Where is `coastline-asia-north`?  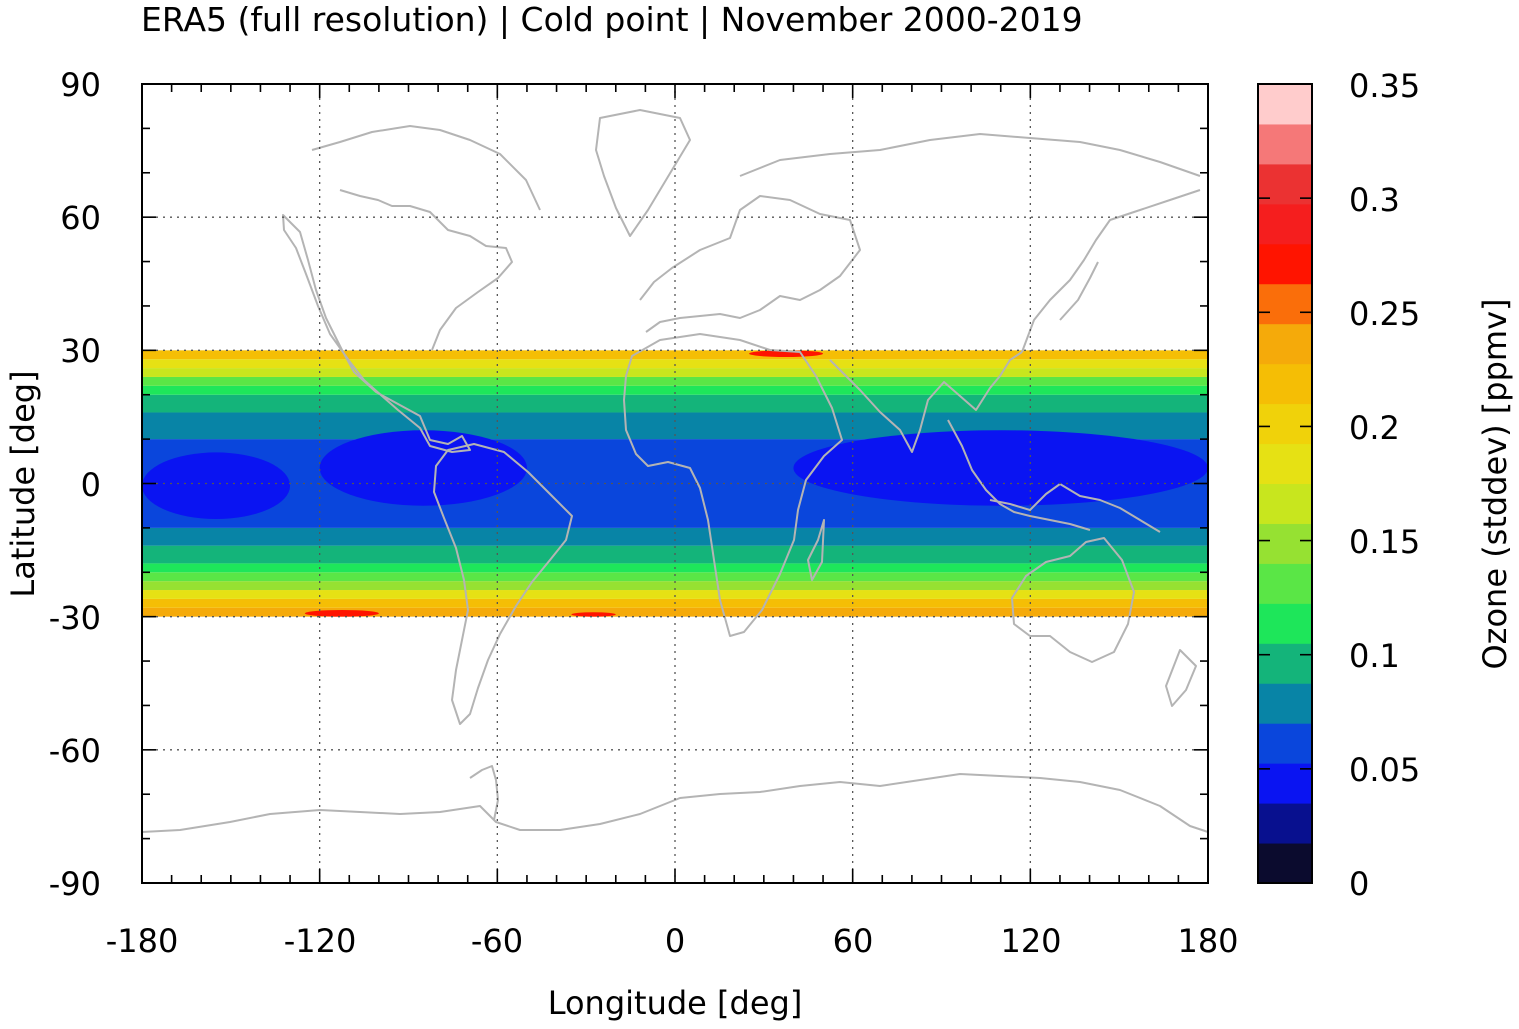 coastline-asia-north is located at coordinates (970, 155).